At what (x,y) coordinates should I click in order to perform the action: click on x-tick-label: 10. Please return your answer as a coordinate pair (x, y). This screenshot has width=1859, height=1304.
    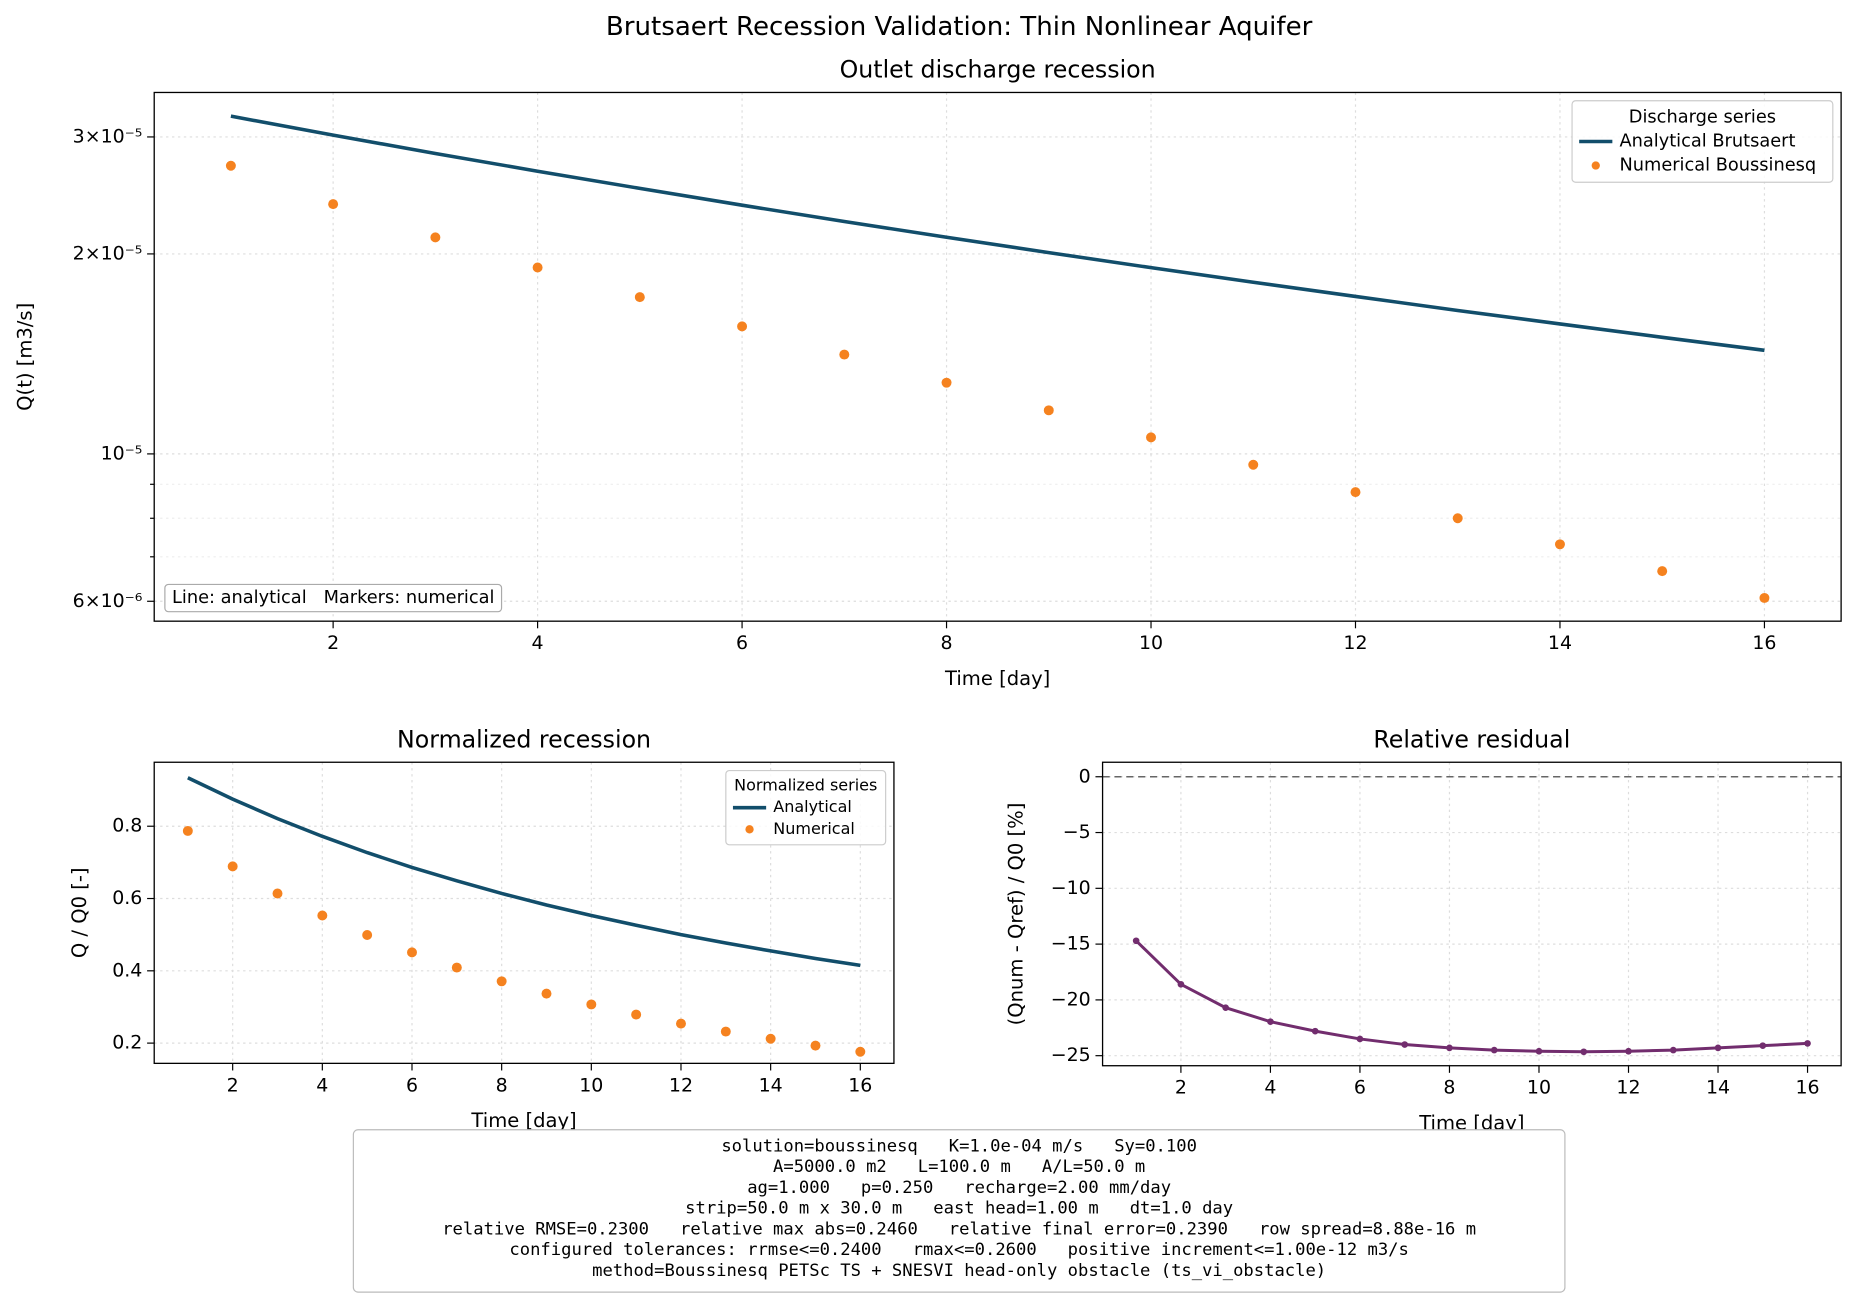
    Looking at the image, I should click on (591, 1085).